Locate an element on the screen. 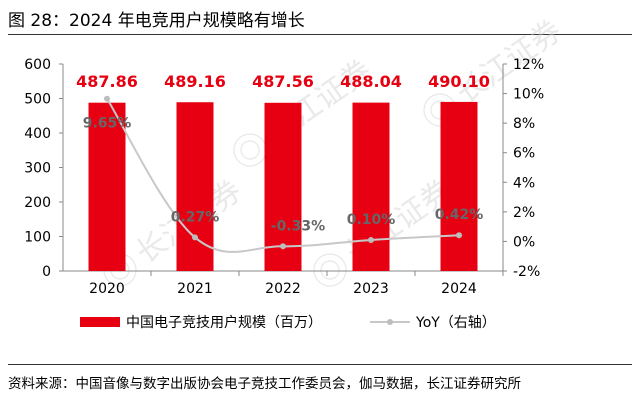 Image resolution: width=640 pixels, height=400 pixels. right-axis-tick-label: 12% is located at coordinates (528, 65).